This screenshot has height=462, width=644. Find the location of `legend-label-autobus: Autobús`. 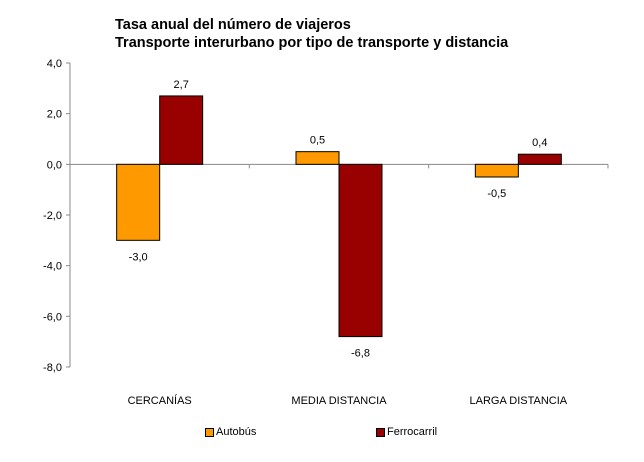

legend-label-autobus: Autobús is located at coordinates (236, 432).